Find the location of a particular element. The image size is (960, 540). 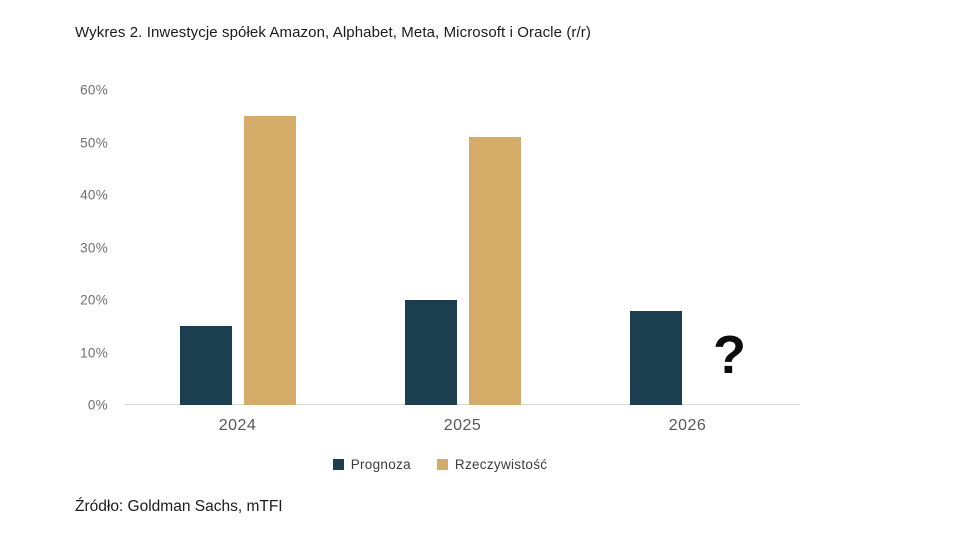

y-tick-label-0: 0% is located at coordinates (97, 405).